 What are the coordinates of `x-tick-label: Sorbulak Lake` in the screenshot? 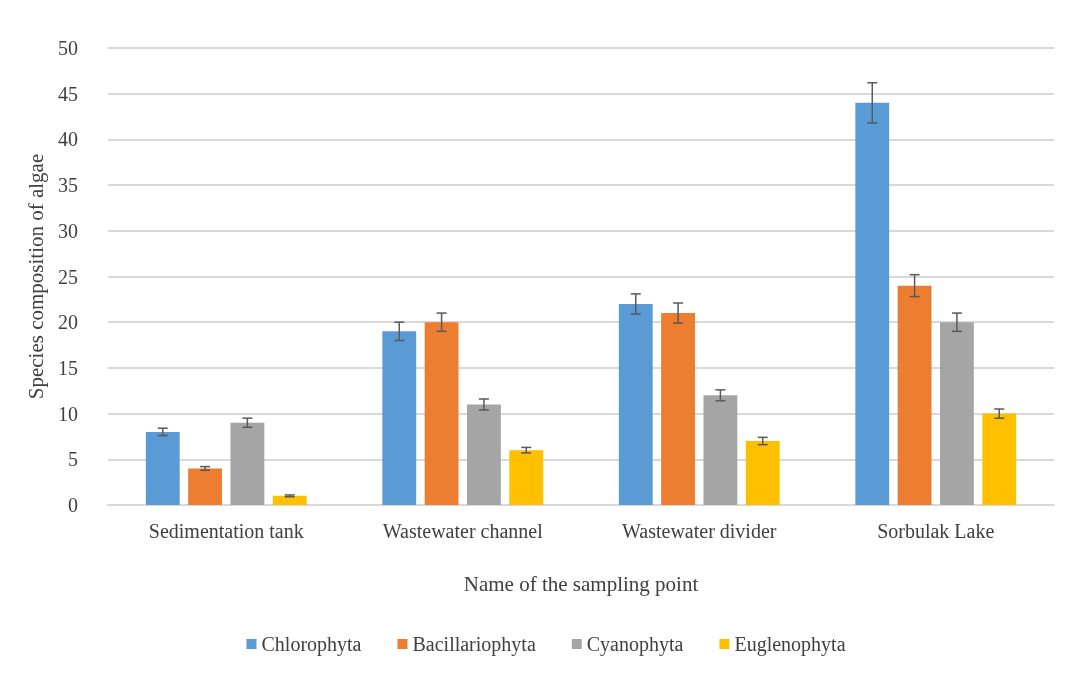 It's located at (936, 531).